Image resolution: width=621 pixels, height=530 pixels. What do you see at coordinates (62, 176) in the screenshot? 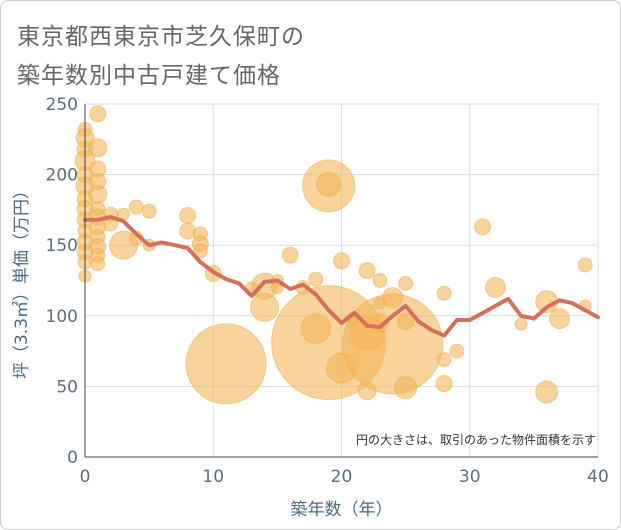
I see `y-tick-label: 200` at bounding box center [62, 176].